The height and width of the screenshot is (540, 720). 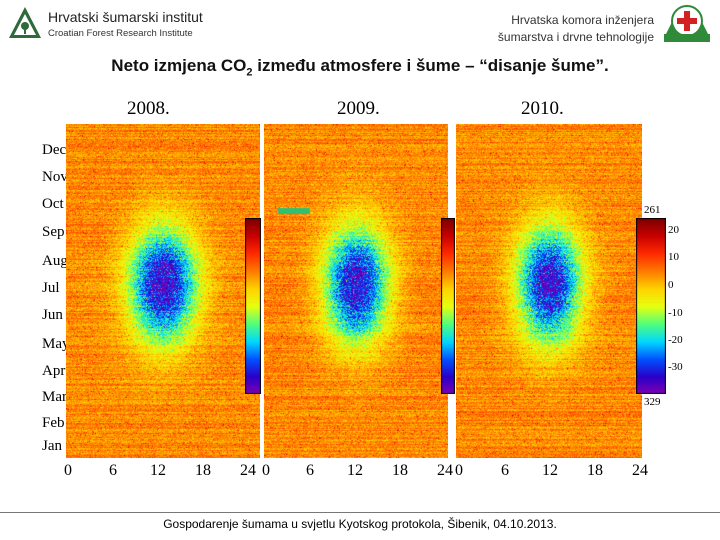 I want to click on colorbar-min-label: 329, so click(x=652, y=402).